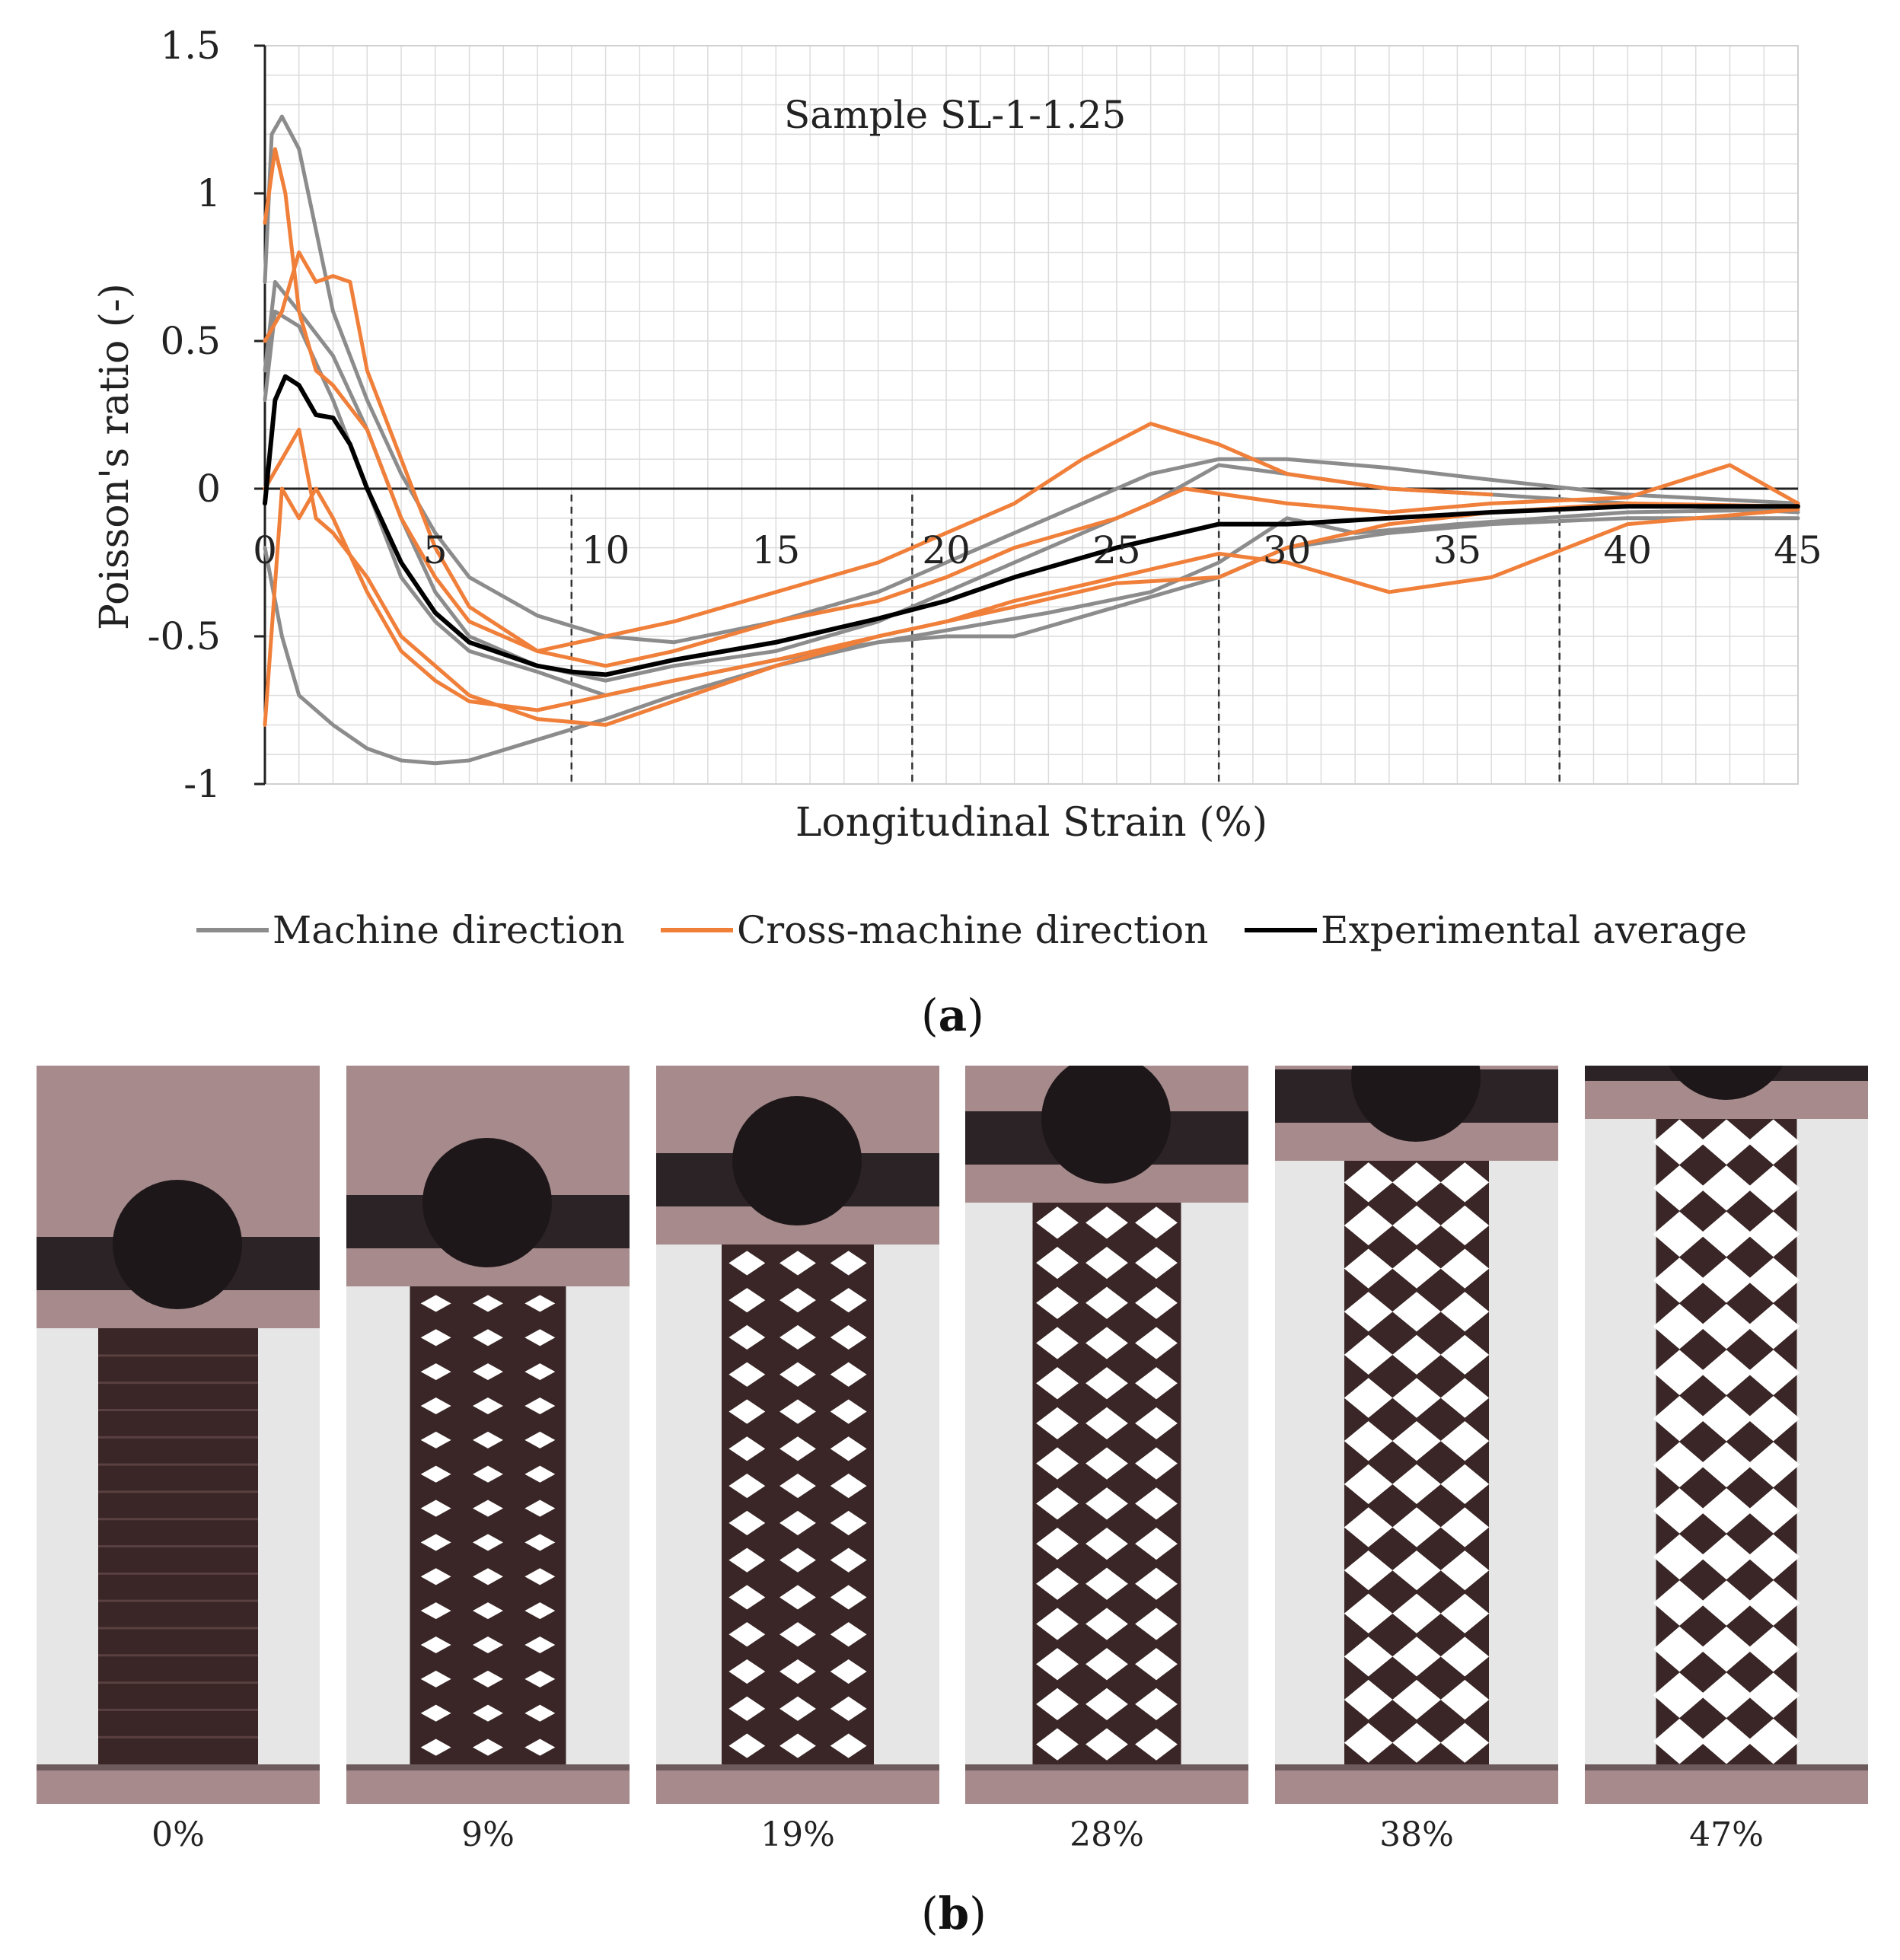  I want to click on x-tick-label: 30, so click(1287, 550).